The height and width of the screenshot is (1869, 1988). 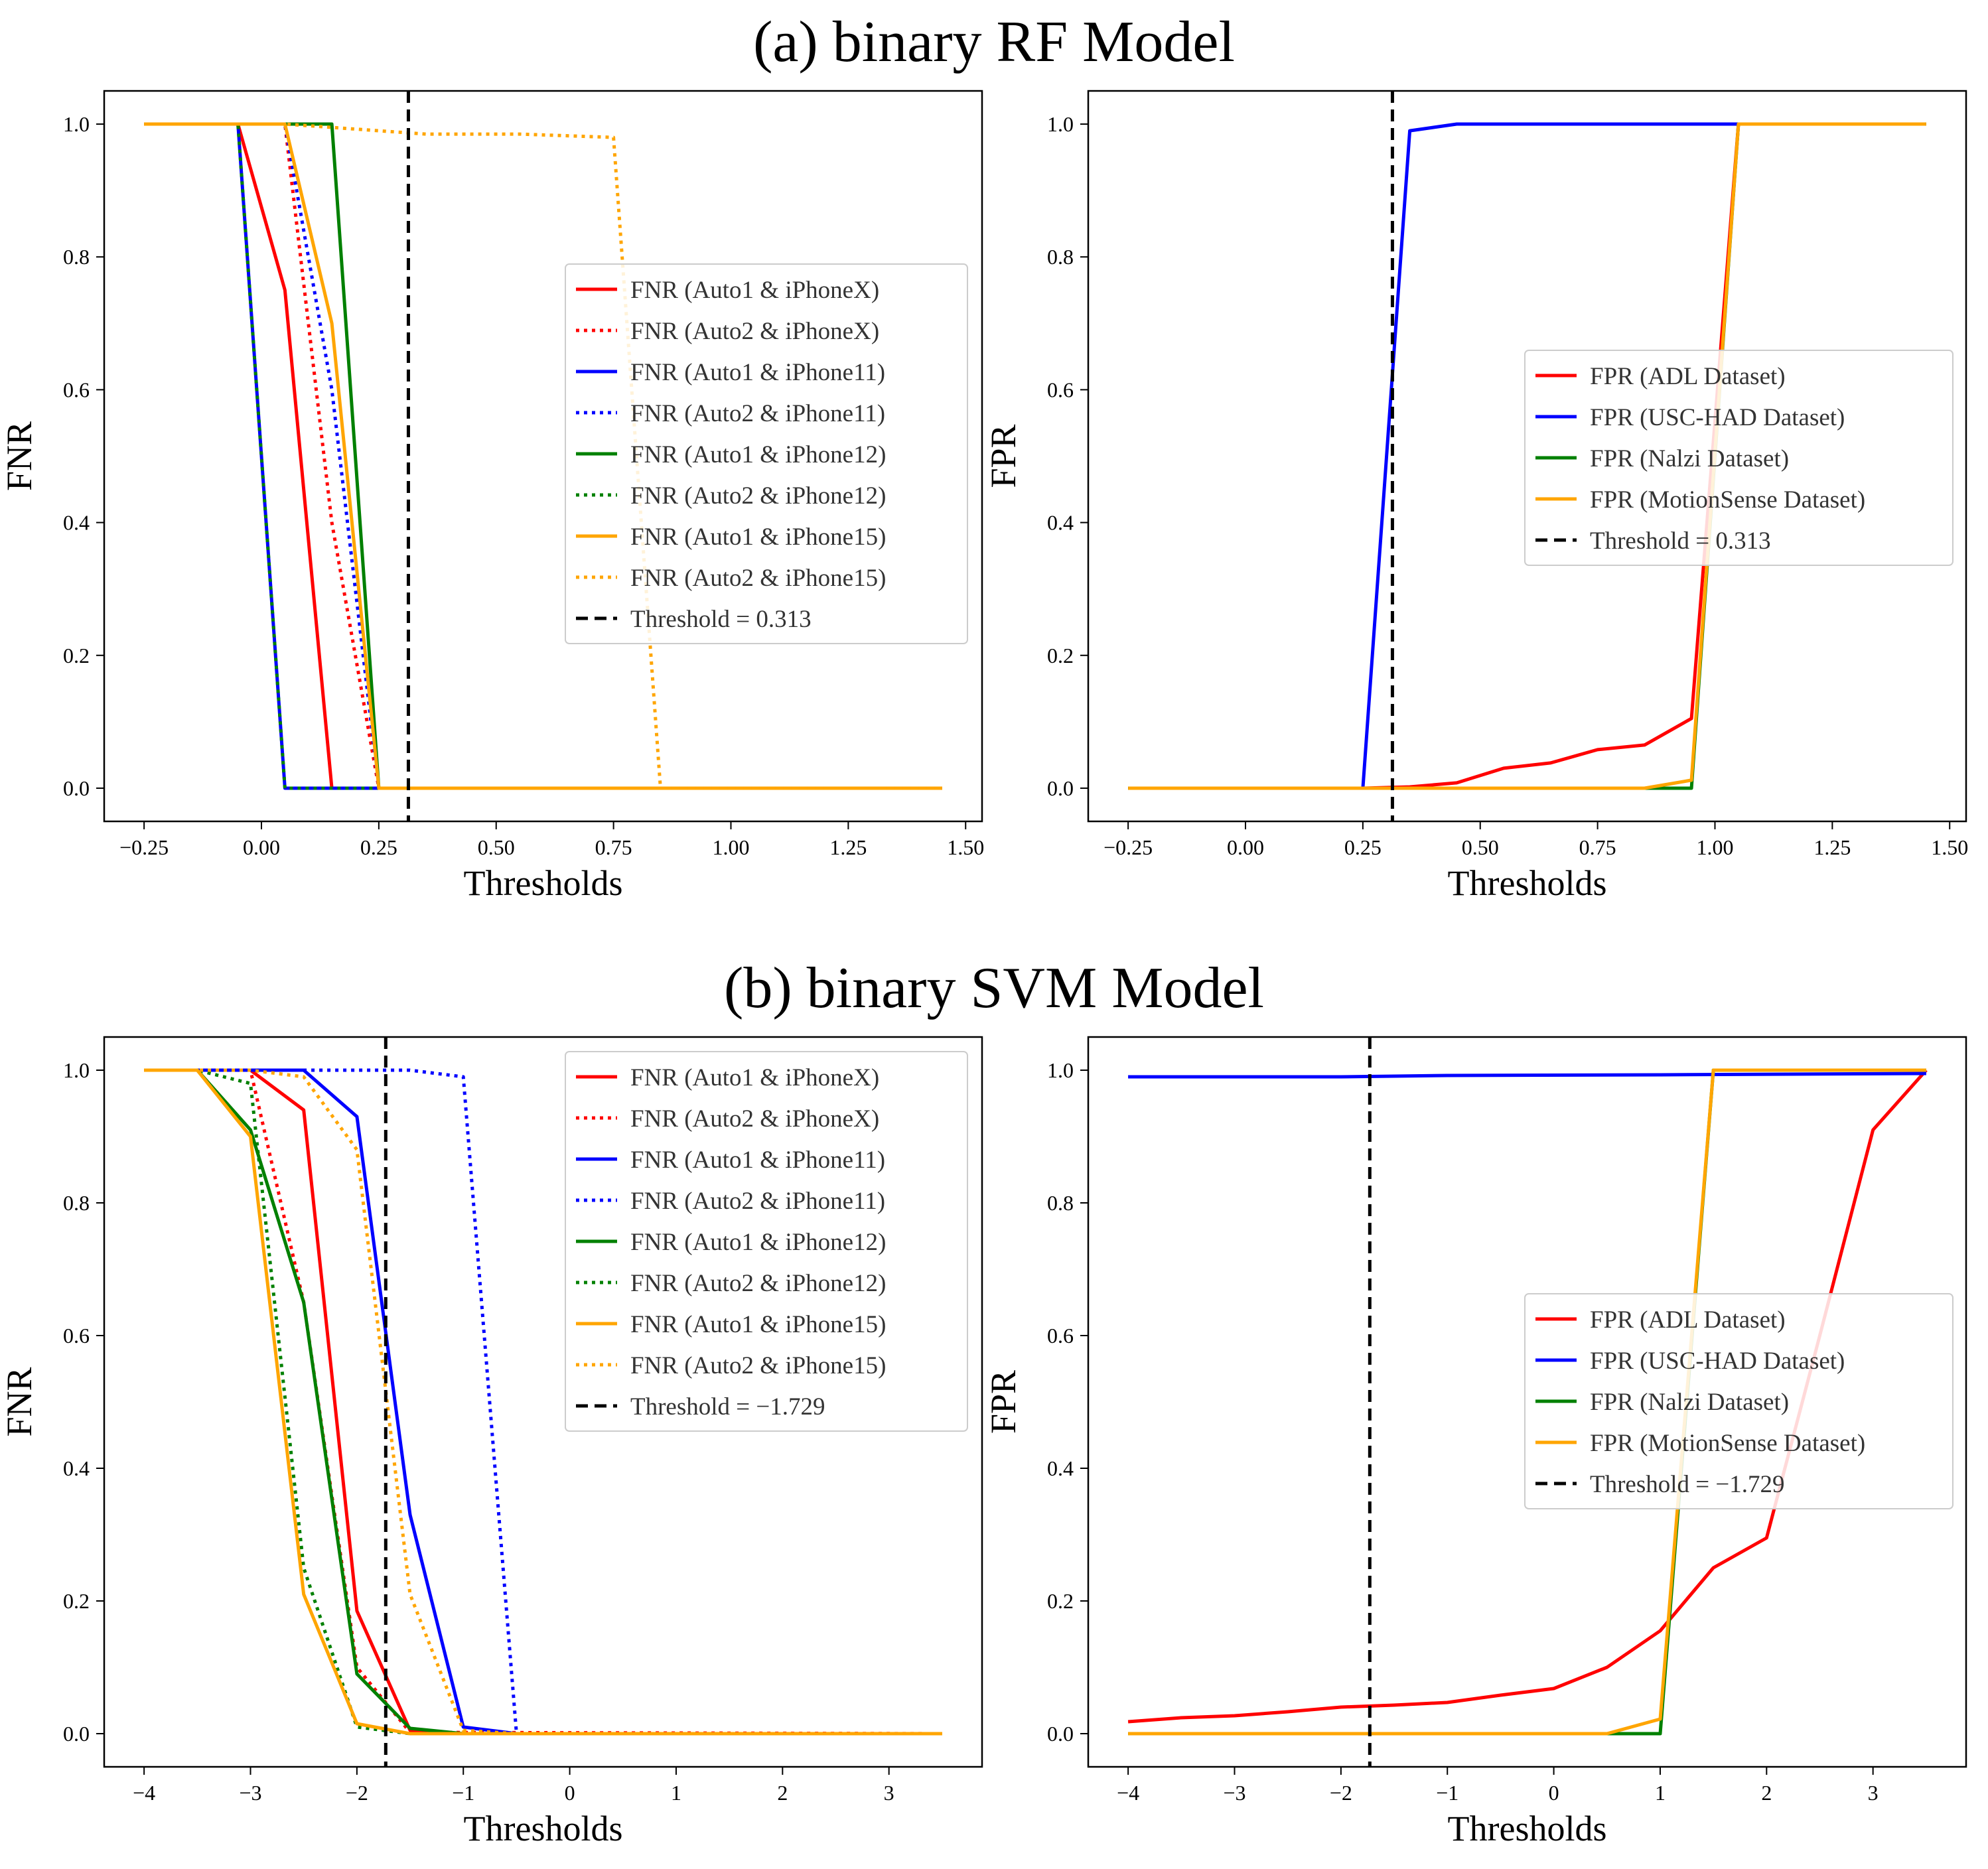 What do you see at coordinates (757, 372) in the screenshot?
I see `rf-fnr-legend-label: FNR (Auto1 & iPhone11)` at bounding box center [757, 372].